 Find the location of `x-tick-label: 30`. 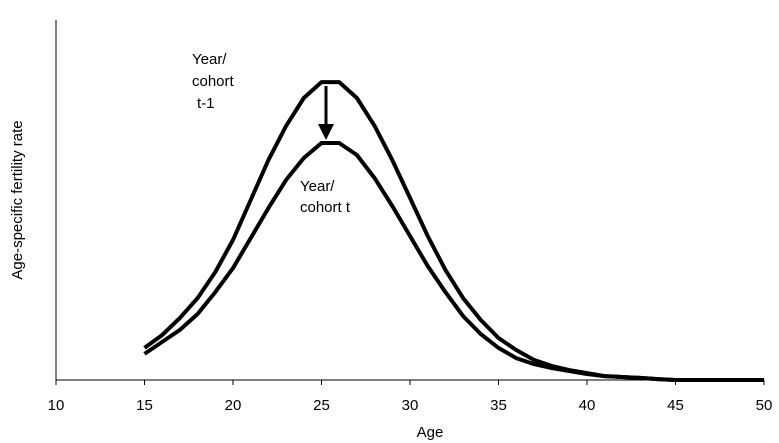

x-tick-label: 30 is located at coordinates (410, 405).